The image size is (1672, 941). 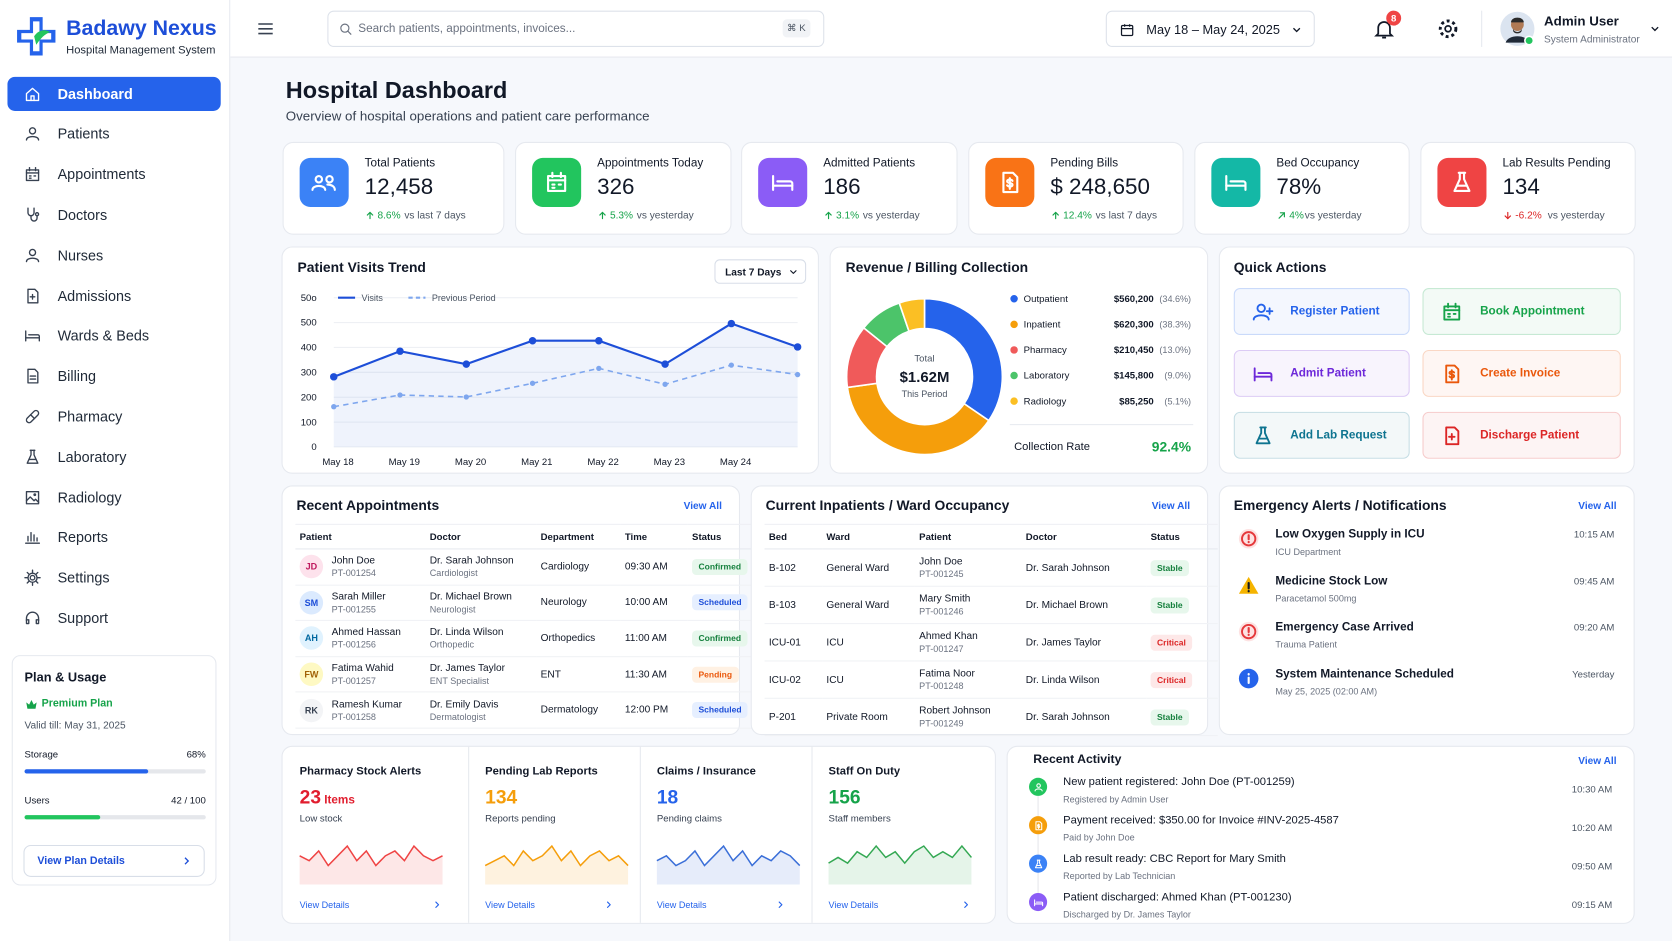 I want to click on table-cell: Dr. James Taylor, so click(x=1084, y=642).